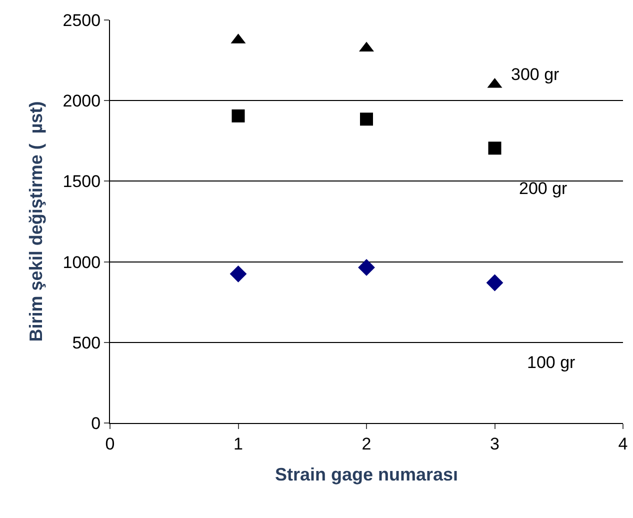  What do you see at coordinates (551, 362) in the screenshot?
I see `text: 100 gr` at bounding box center [551, 362].